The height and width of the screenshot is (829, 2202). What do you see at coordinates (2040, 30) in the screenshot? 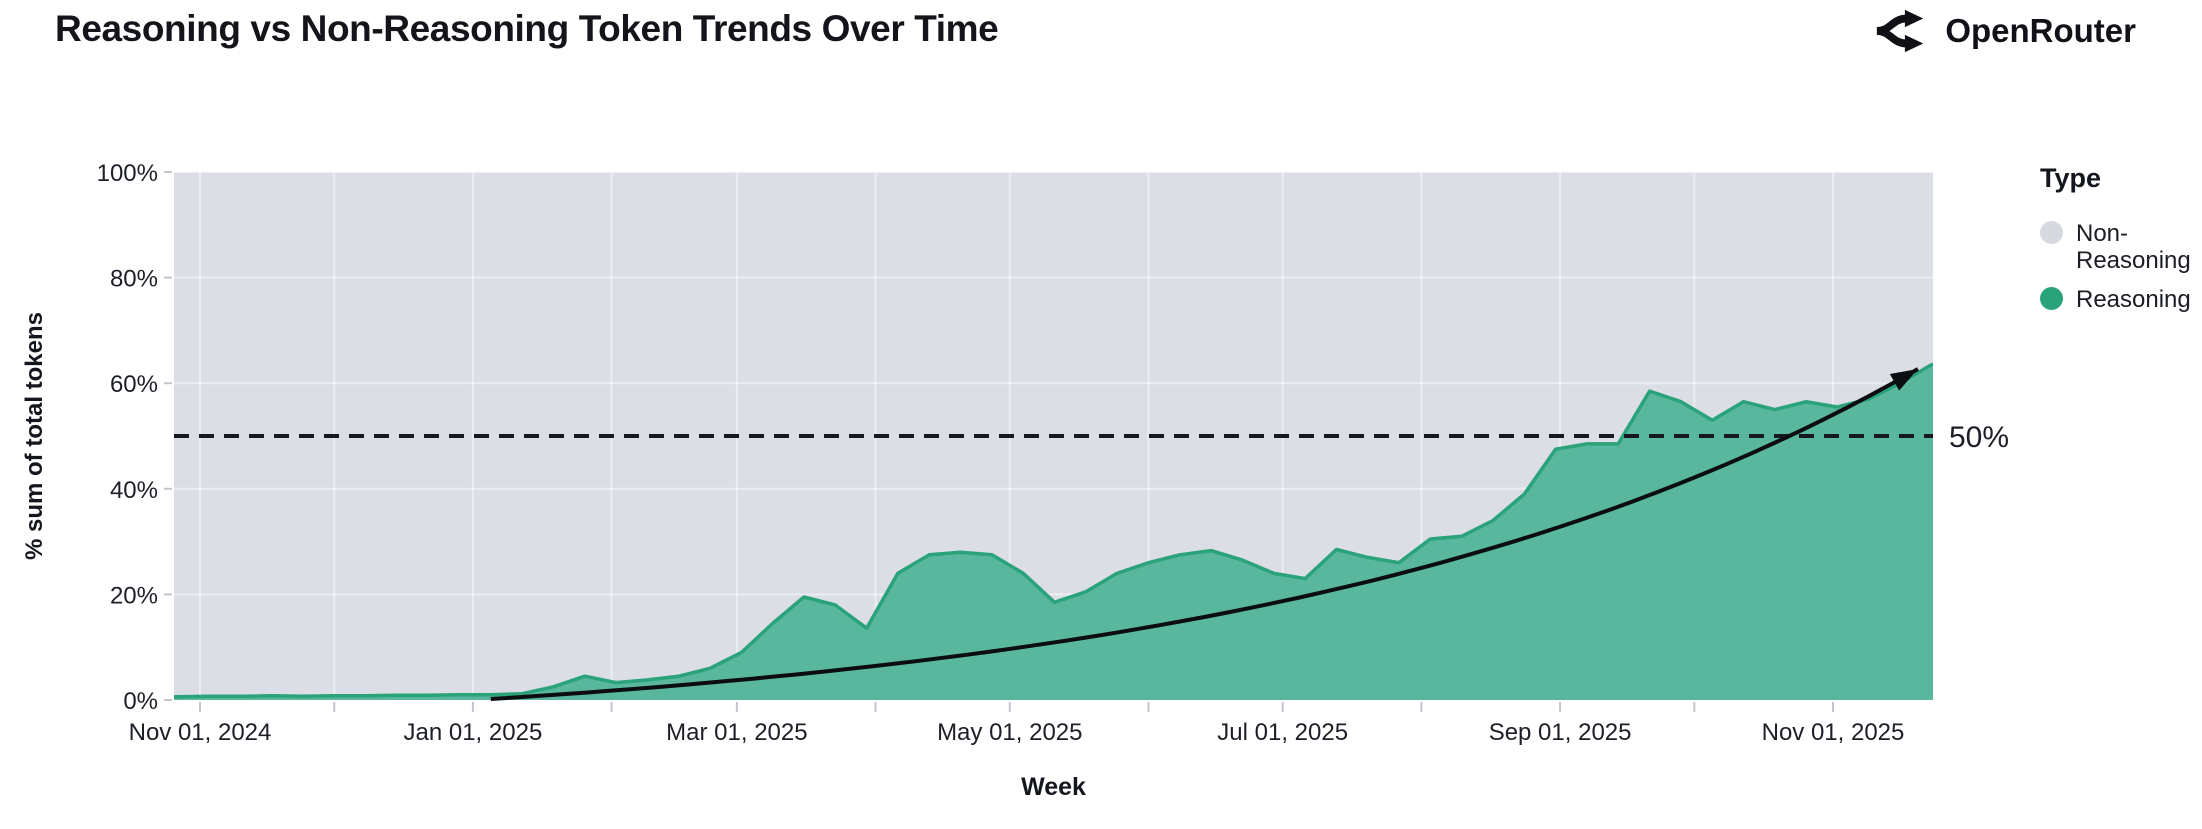
I see `openrouter-brand-name: OpenRouter` at bounding box center [2040, 30].